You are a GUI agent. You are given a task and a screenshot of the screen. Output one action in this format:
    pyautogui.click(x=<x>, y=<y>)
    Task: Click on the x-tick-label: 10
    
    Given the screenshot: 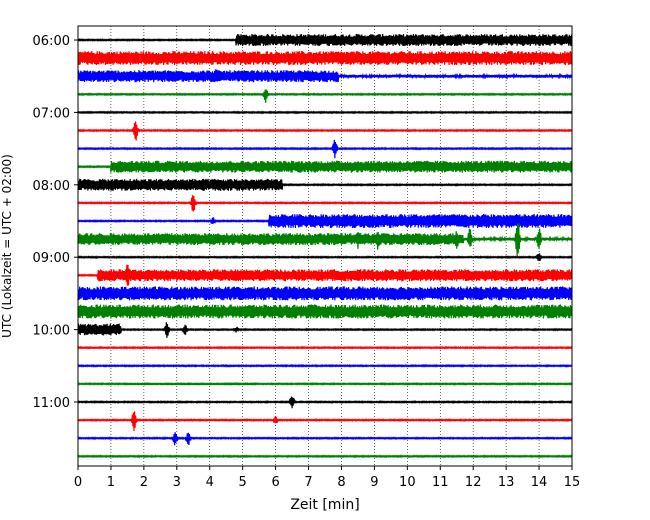 What is the action you would take?
    pyautogui.click(x=407, y=482)
    